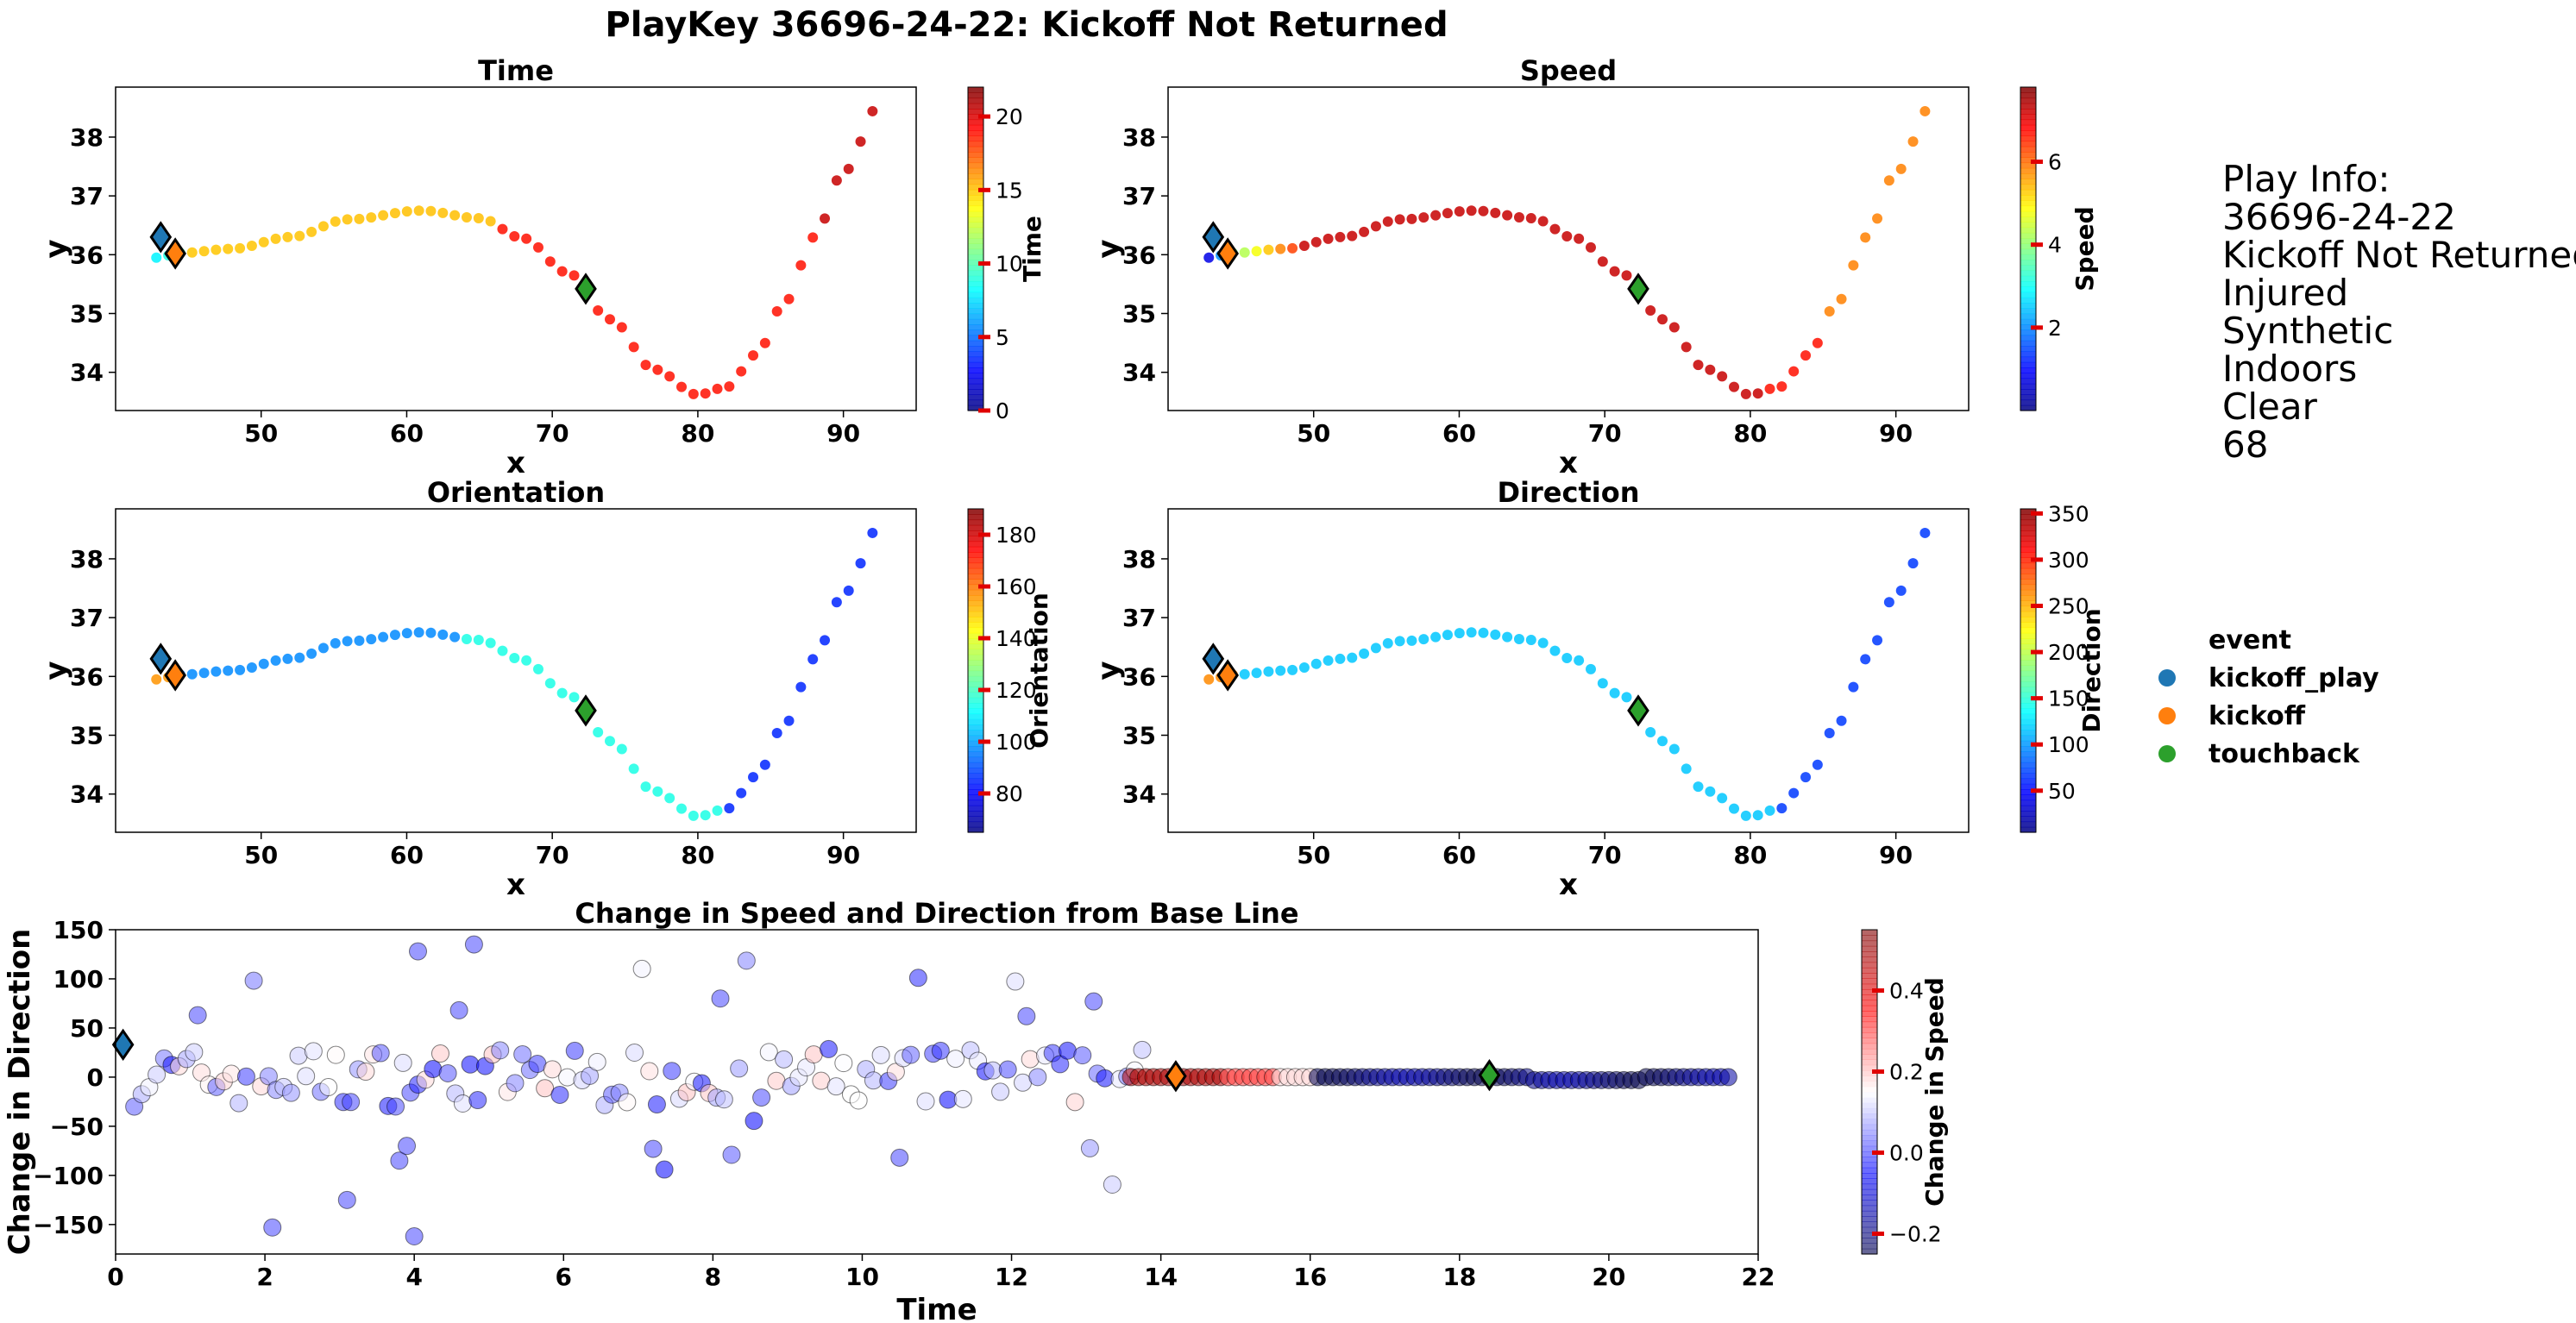 This screenshot has width=2576, height=1323. I want to click on y-tick-label: −50, so click(77, 1127).